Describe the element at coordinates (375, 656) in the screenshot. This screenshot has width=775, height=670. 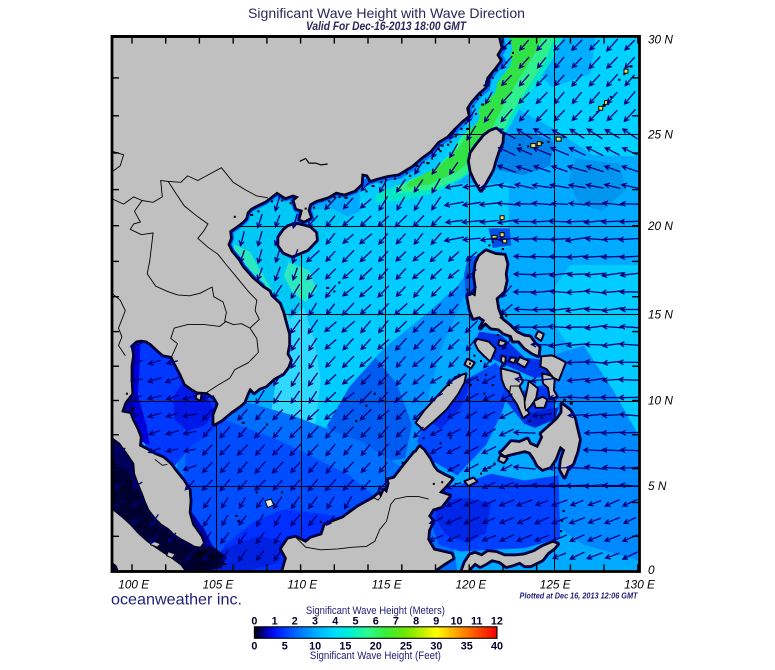
I see `svg-text: Significant Wave Height (Feet)` at that location.